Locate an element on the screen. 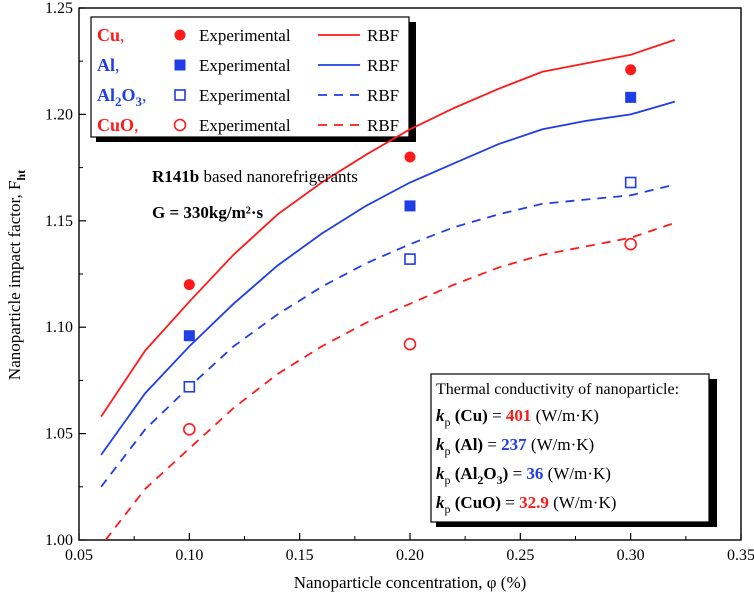  legend-entry-al: Al, Experimental RBF is located at coordinates (248, 65).